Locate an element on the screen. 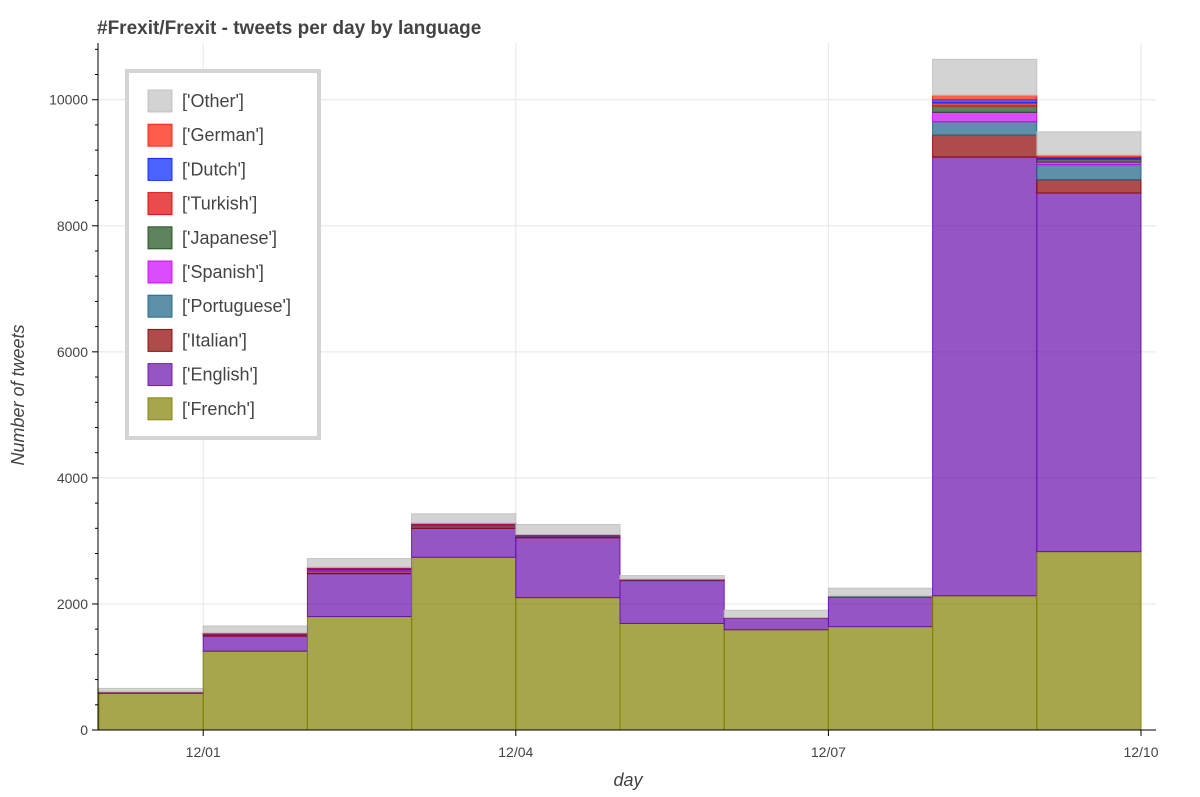 The height and width of the screenshot is (797, 1200). legend-label: ['Turkish'] is located at coordinates (219, 204).